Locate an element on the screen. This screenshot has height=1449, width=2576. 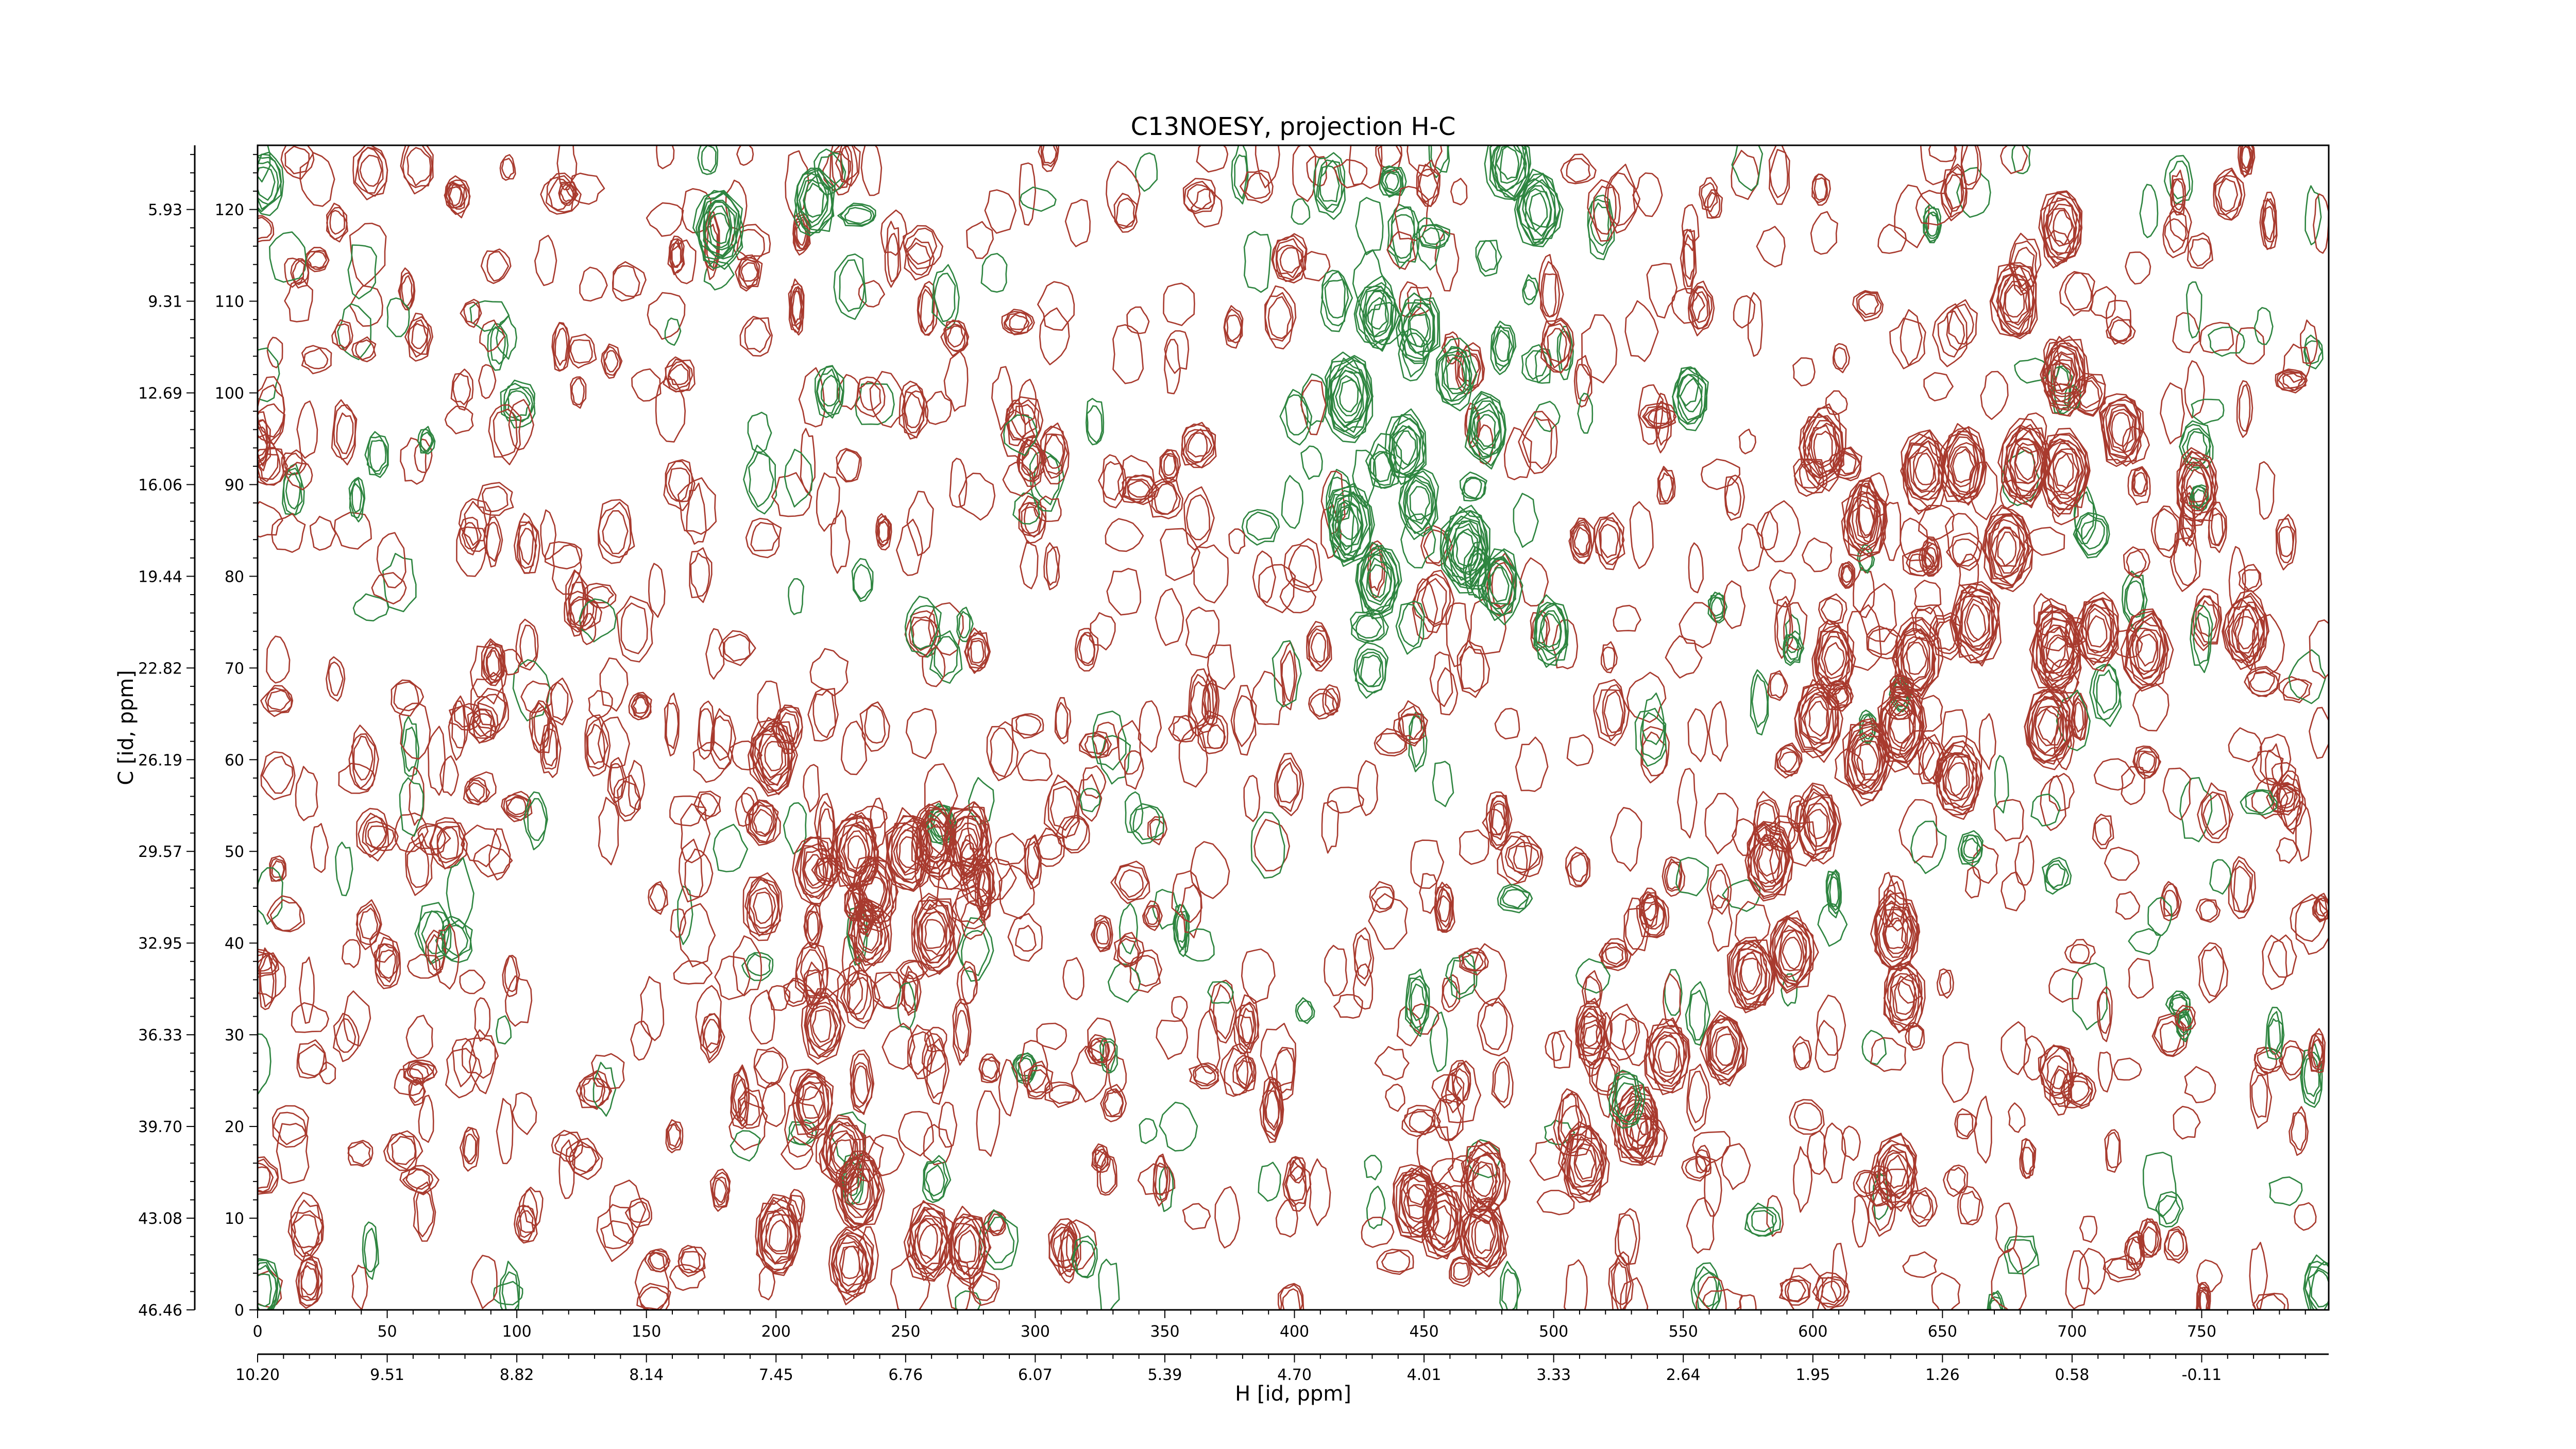
peak-positive is located at coordinates (2024, 463).